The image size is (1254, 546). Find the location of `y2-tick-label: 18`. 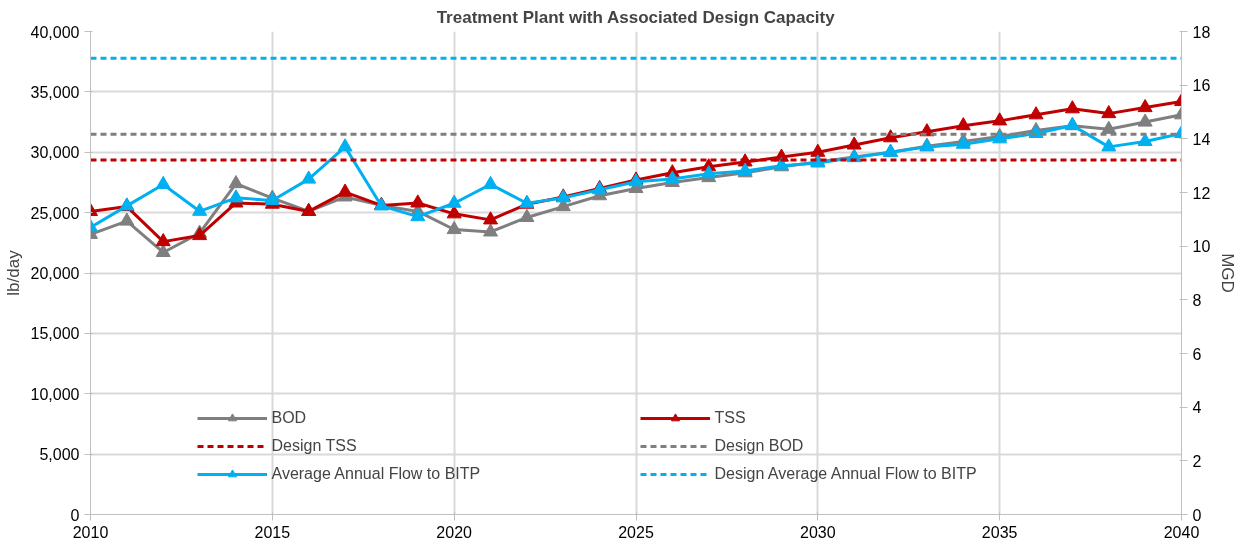

y2-tick-label: 18 is located at coordinates (1201, 32).